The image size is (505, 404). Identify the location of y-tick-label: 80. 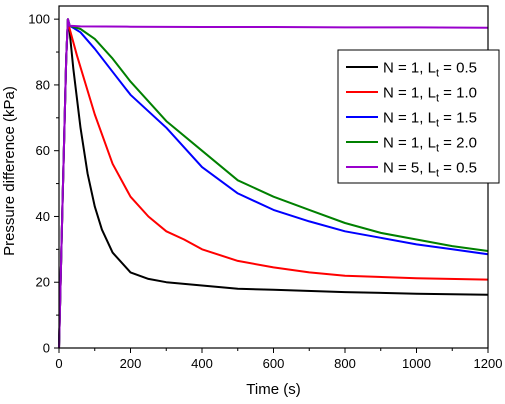
(43, 84).